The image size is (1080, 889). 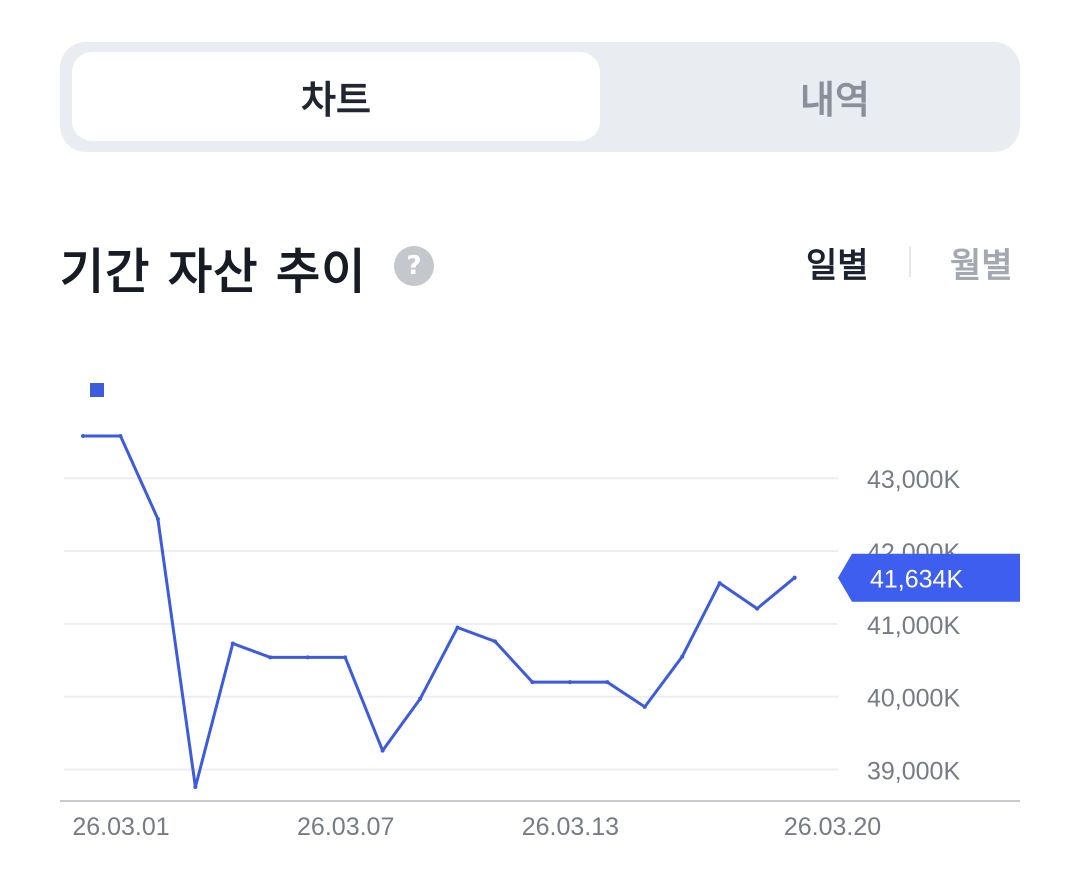 I want to click on section-title: 기간 자산 추이, so click(x=213, y=272).